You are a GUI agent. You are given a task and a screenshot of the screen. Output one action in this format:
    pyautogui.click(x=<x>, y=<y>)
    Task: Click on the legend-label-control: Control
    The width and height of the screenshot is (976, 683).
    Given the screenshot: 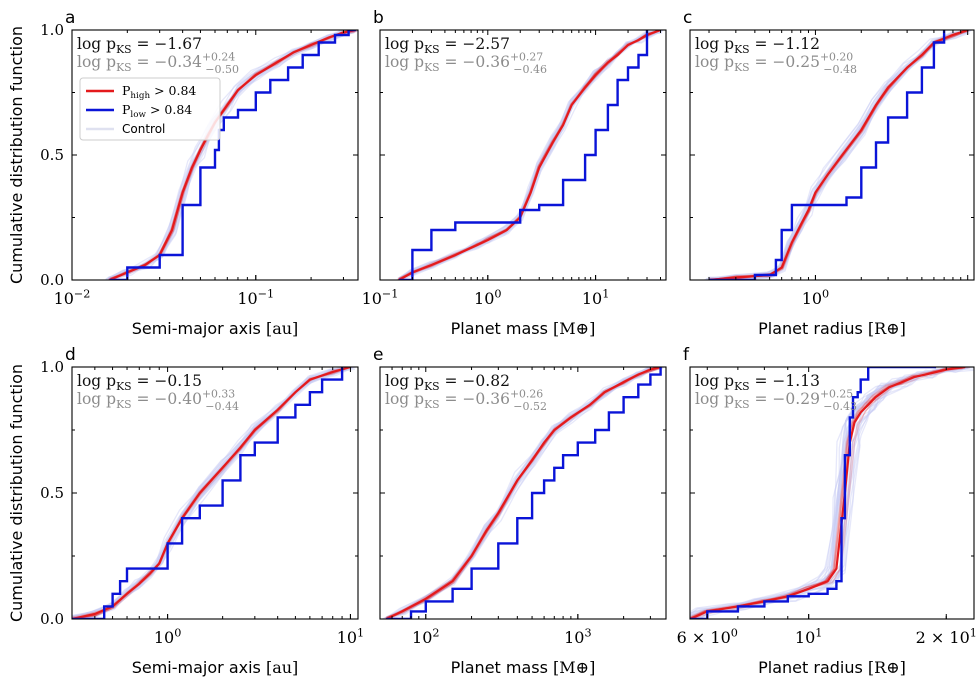 What is the action you would take?
    pyautogui.click(x=143, y=129)
    